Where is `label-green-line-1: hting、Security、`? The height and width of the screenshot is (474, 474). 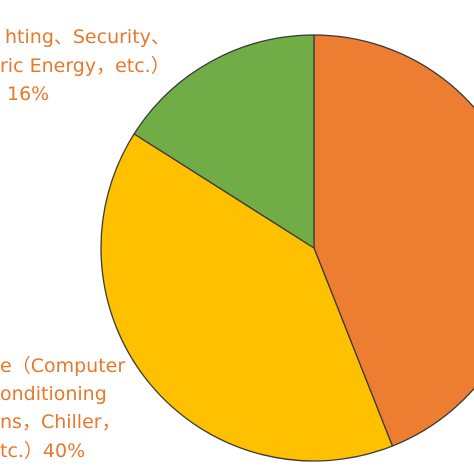
label-green-line-1: hting、Security、 is located at coordinates (87, 37).